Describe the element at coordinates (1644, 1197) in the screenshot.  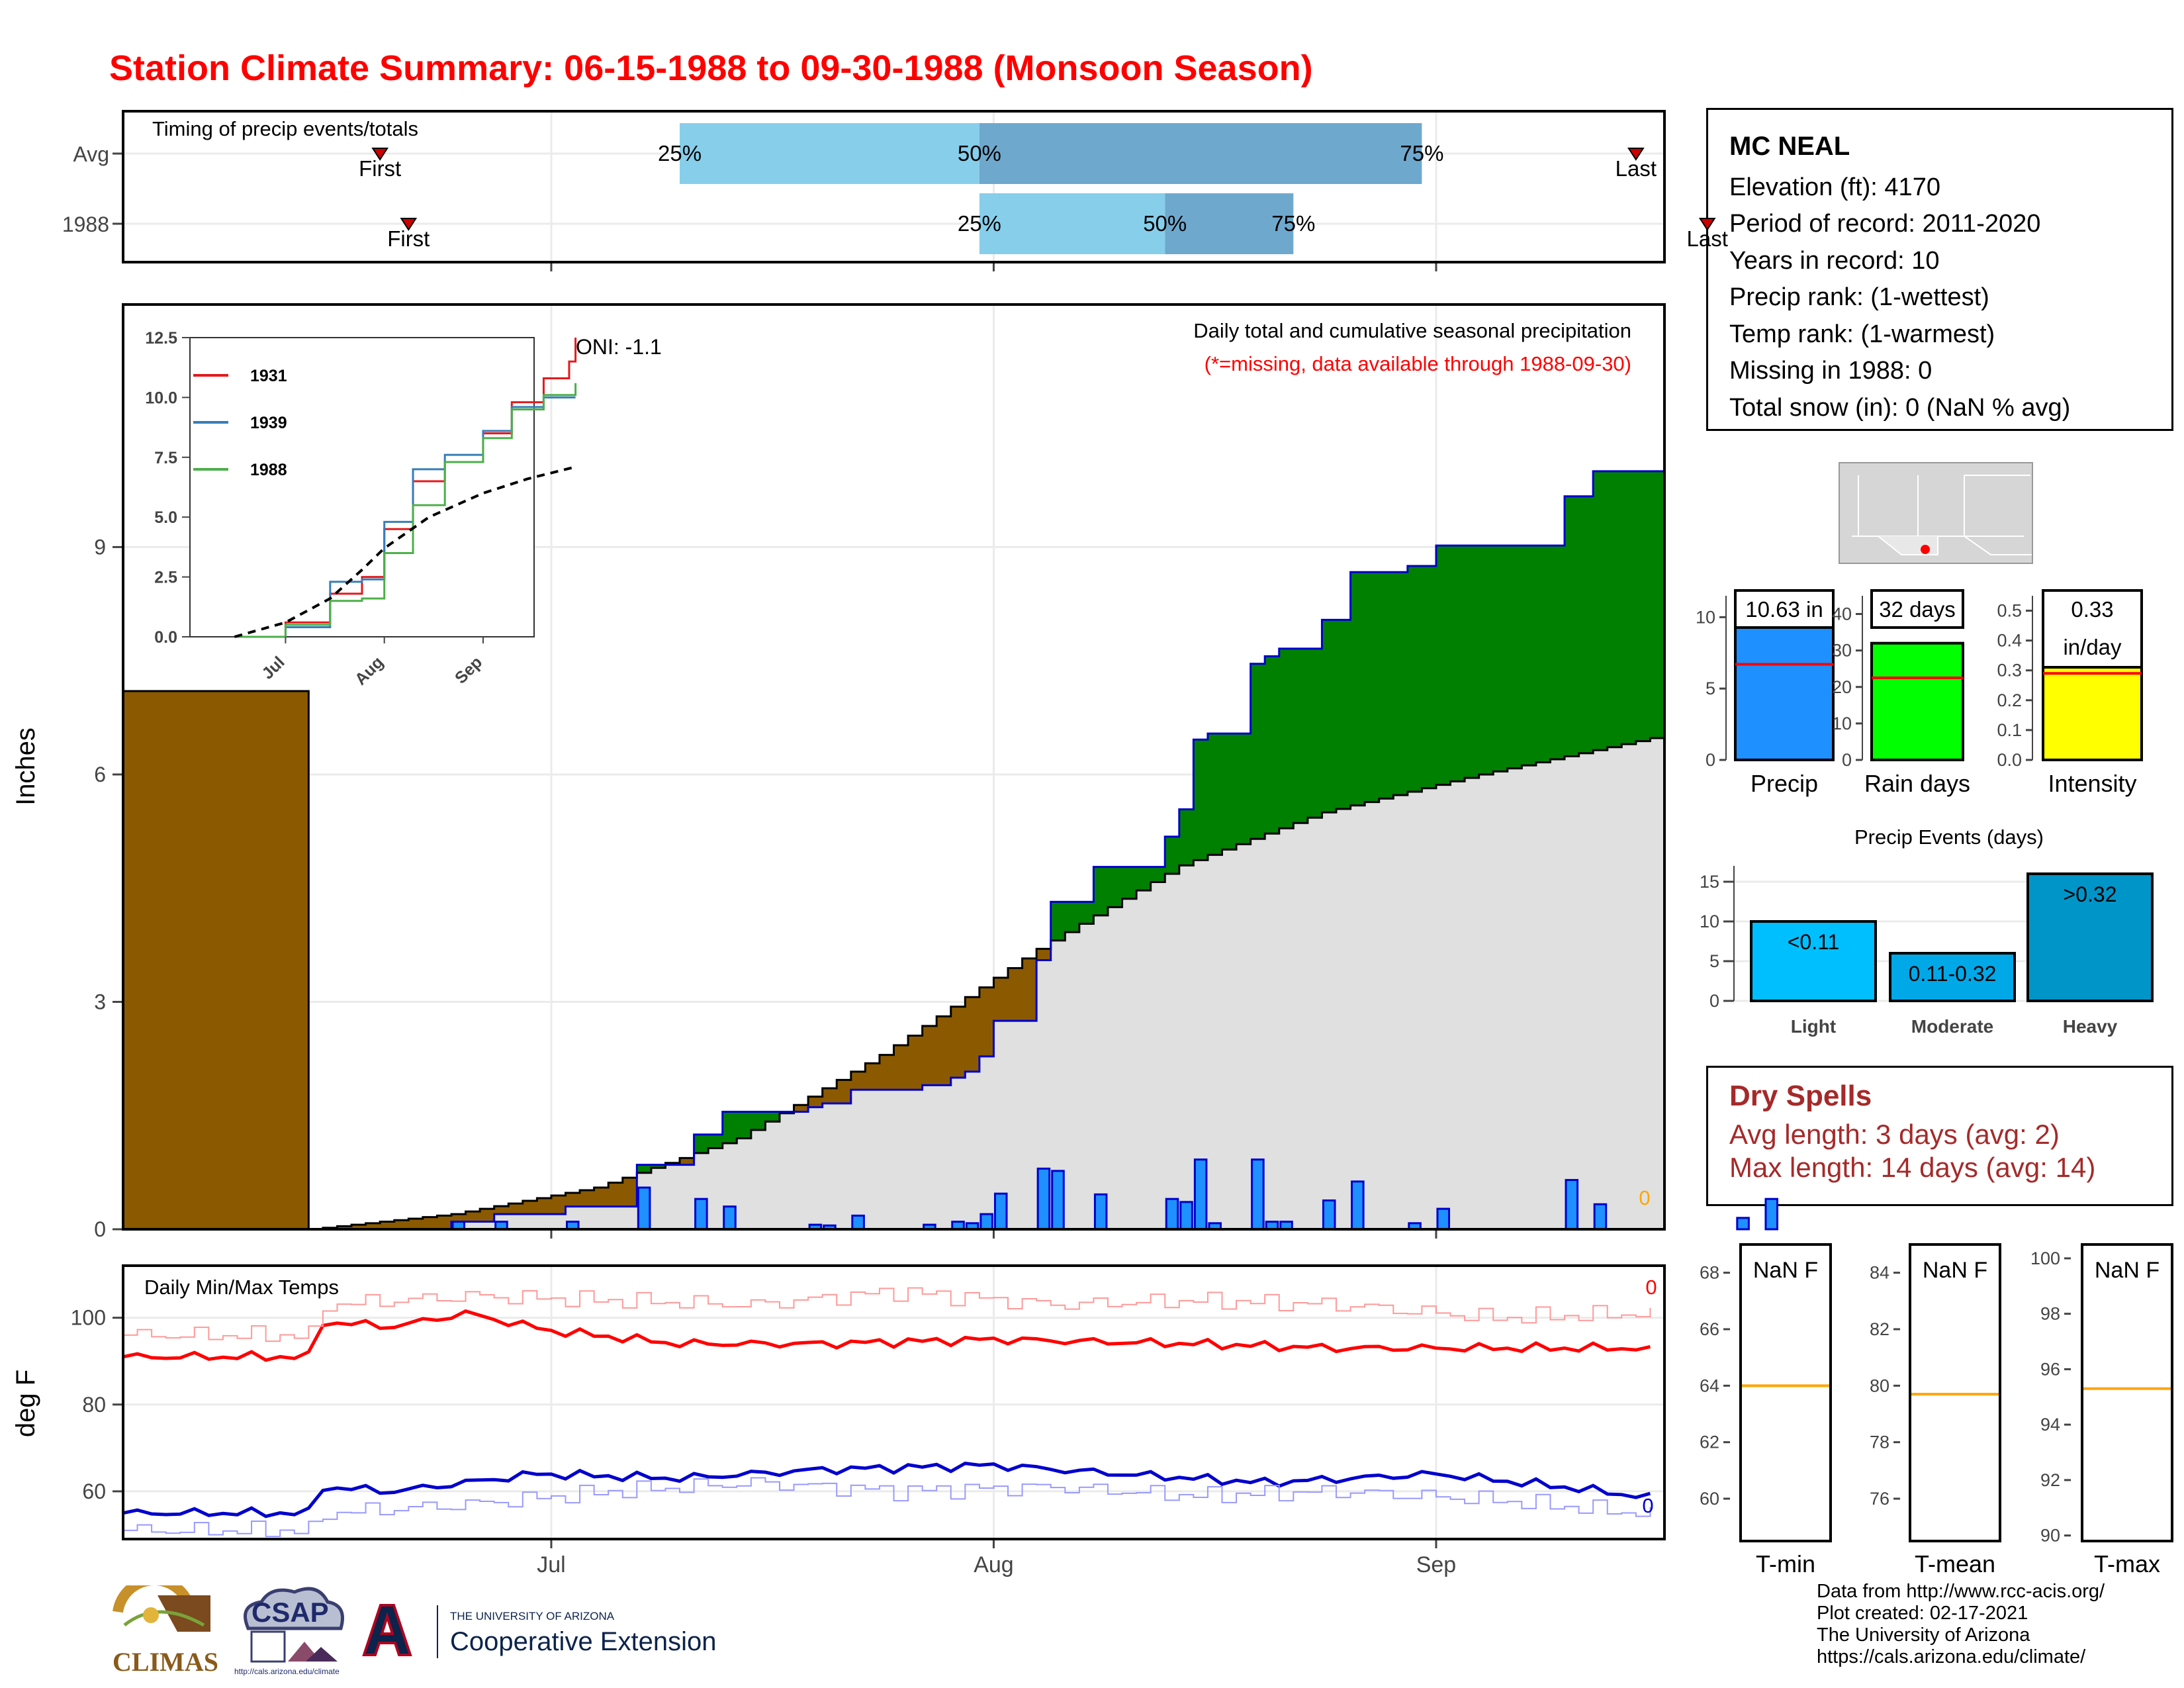
I see `main-missing-count: 0` at that location.